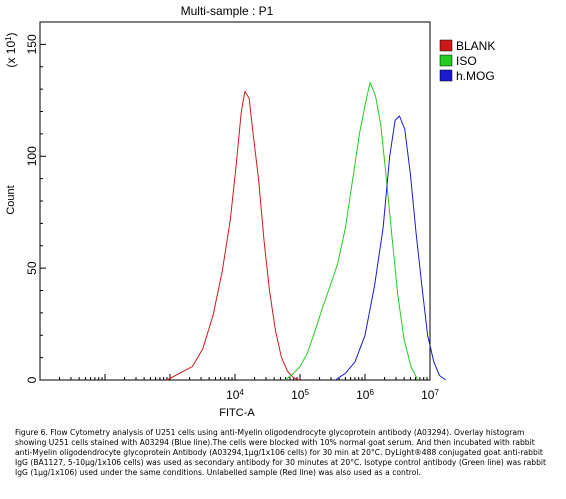  Describe the element at coordinates (11, 49) in the screenshot. I see `y-multiplier-label: (x 101)` at that location.